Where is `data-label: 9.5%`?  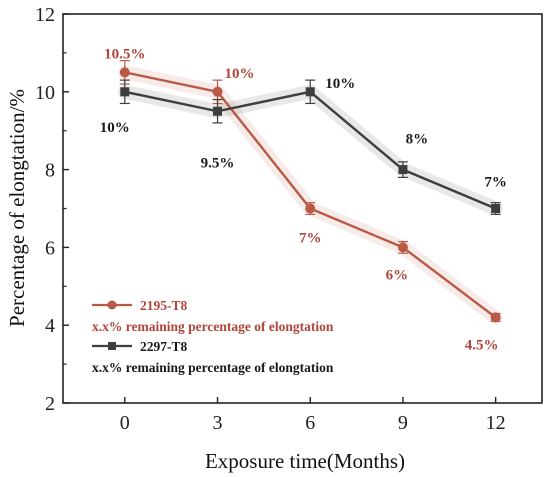 data-label: 9.5% is located at coordinates (218, 163).